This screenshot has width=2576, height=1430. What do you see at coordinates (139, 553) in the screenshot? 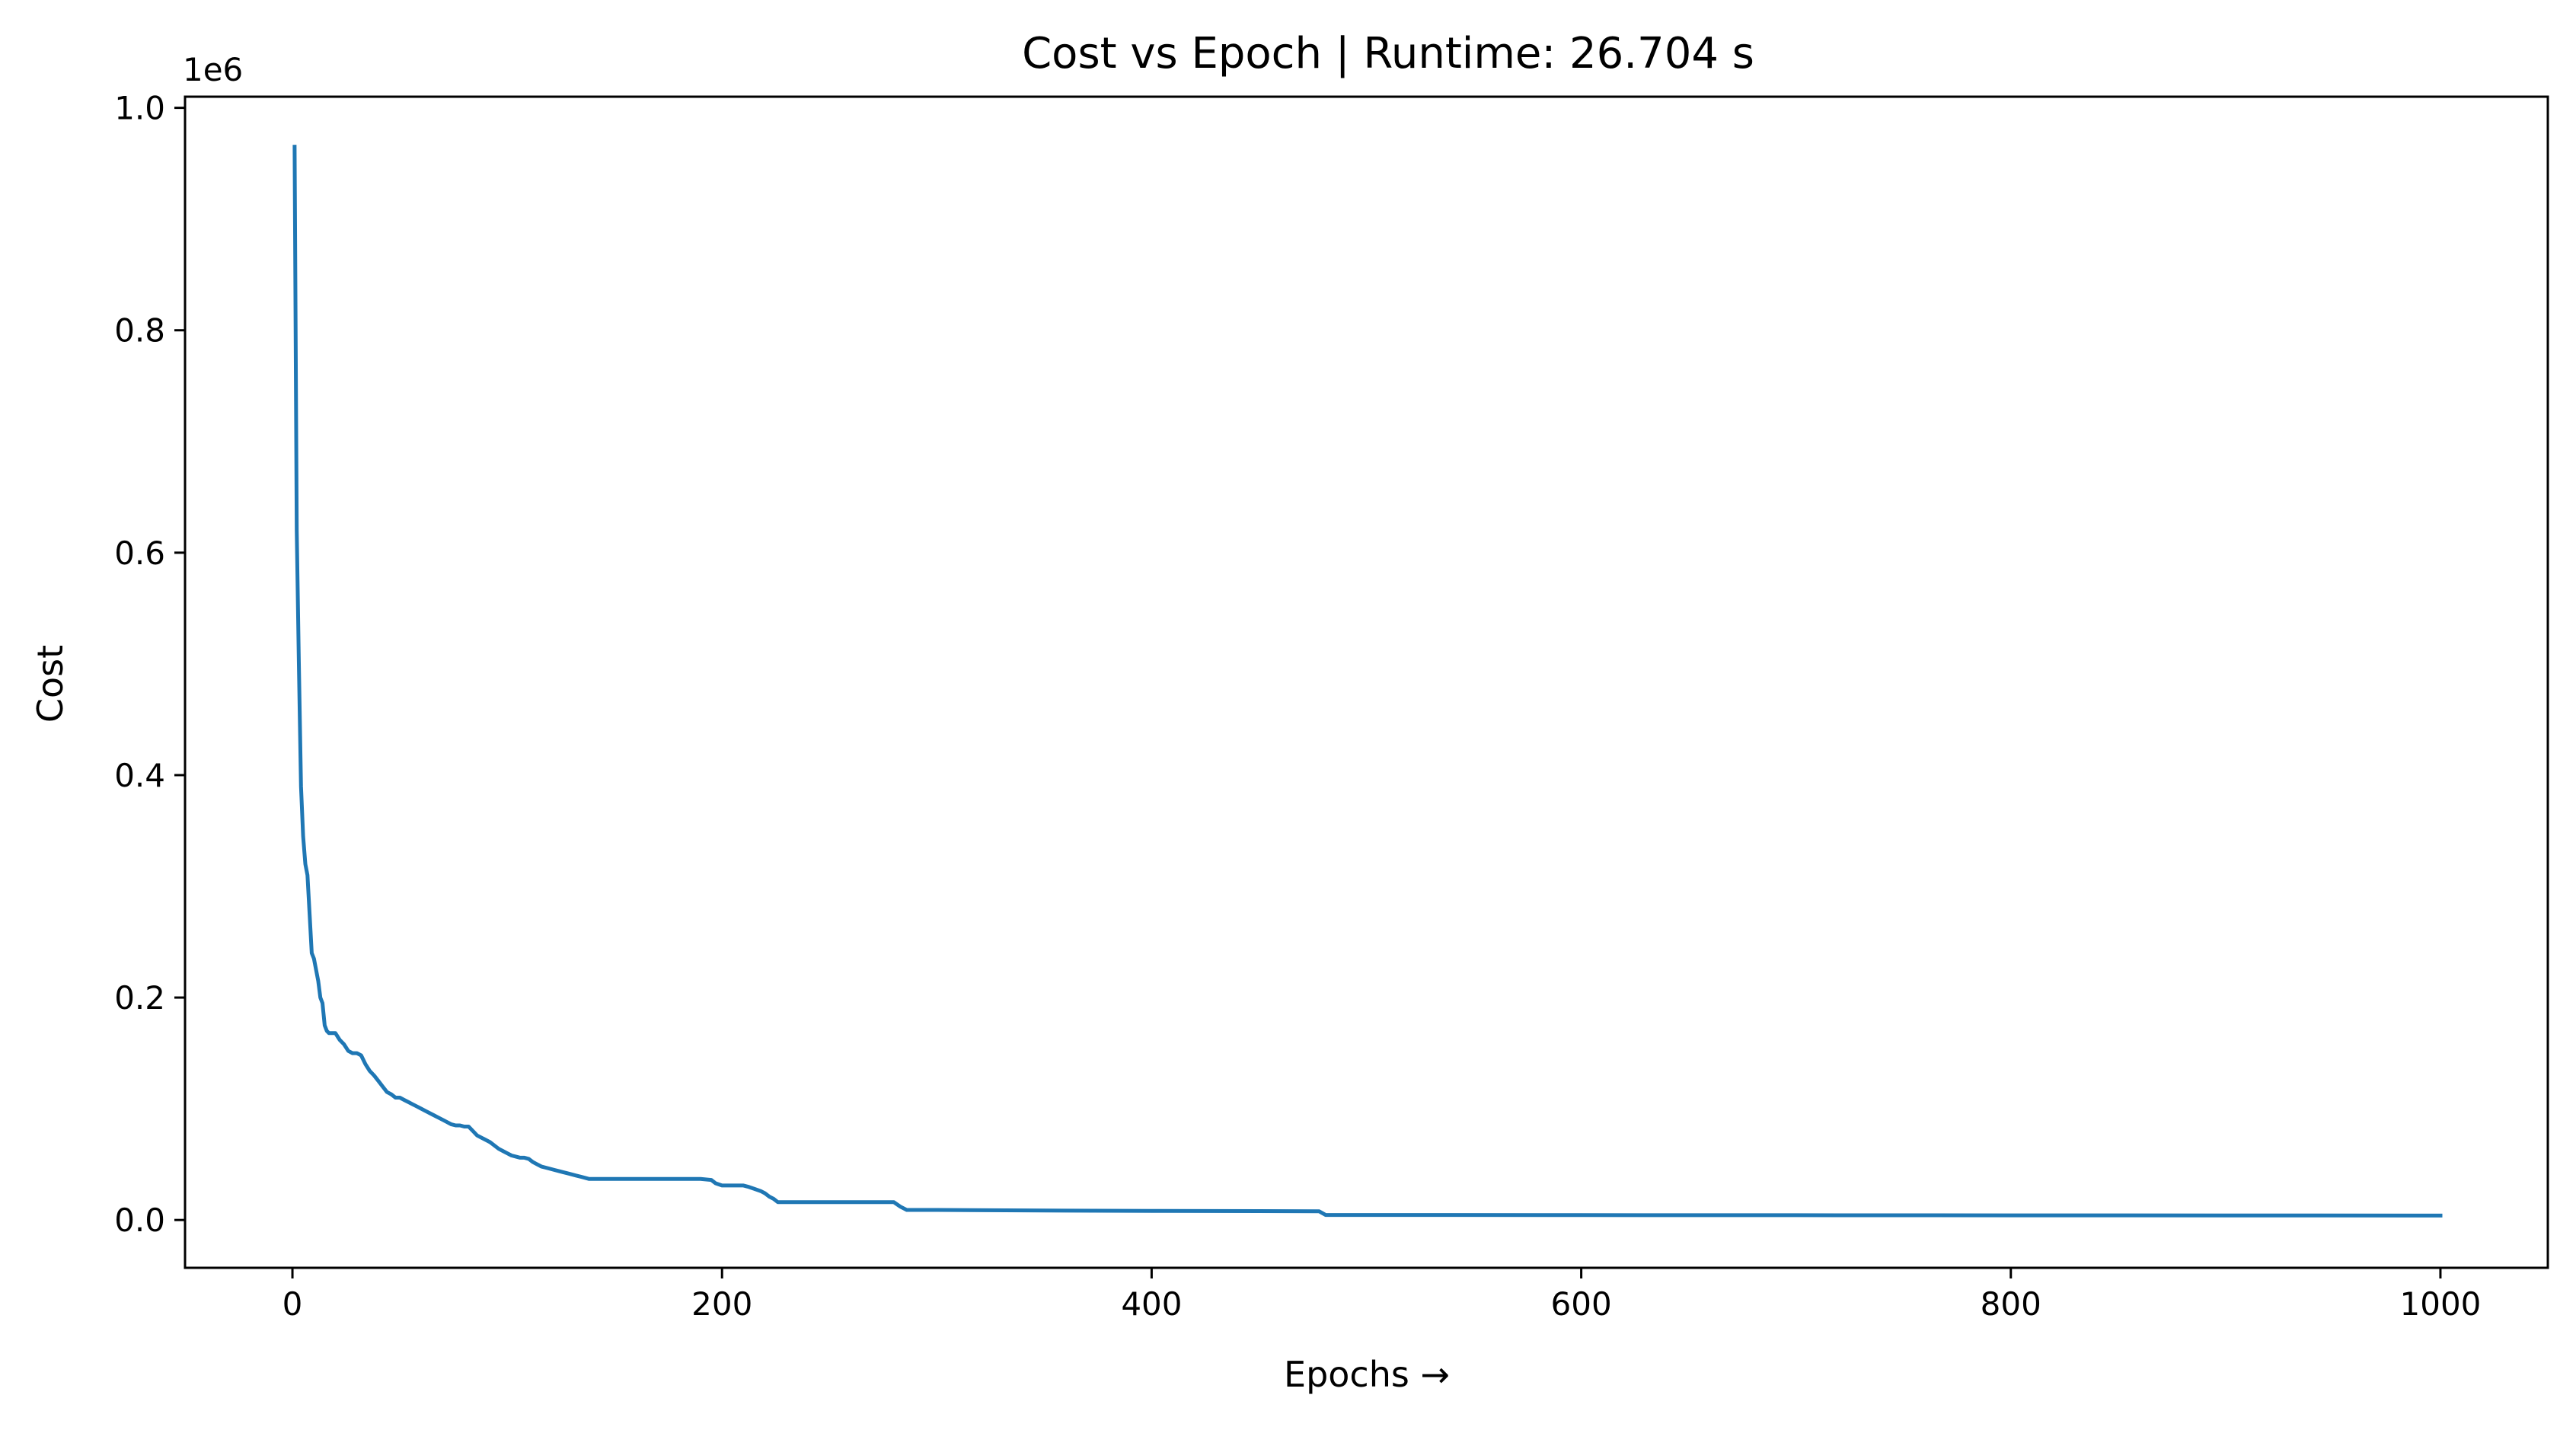
I see `y-tick-label: 0.6` at bounding box center [139, 553].